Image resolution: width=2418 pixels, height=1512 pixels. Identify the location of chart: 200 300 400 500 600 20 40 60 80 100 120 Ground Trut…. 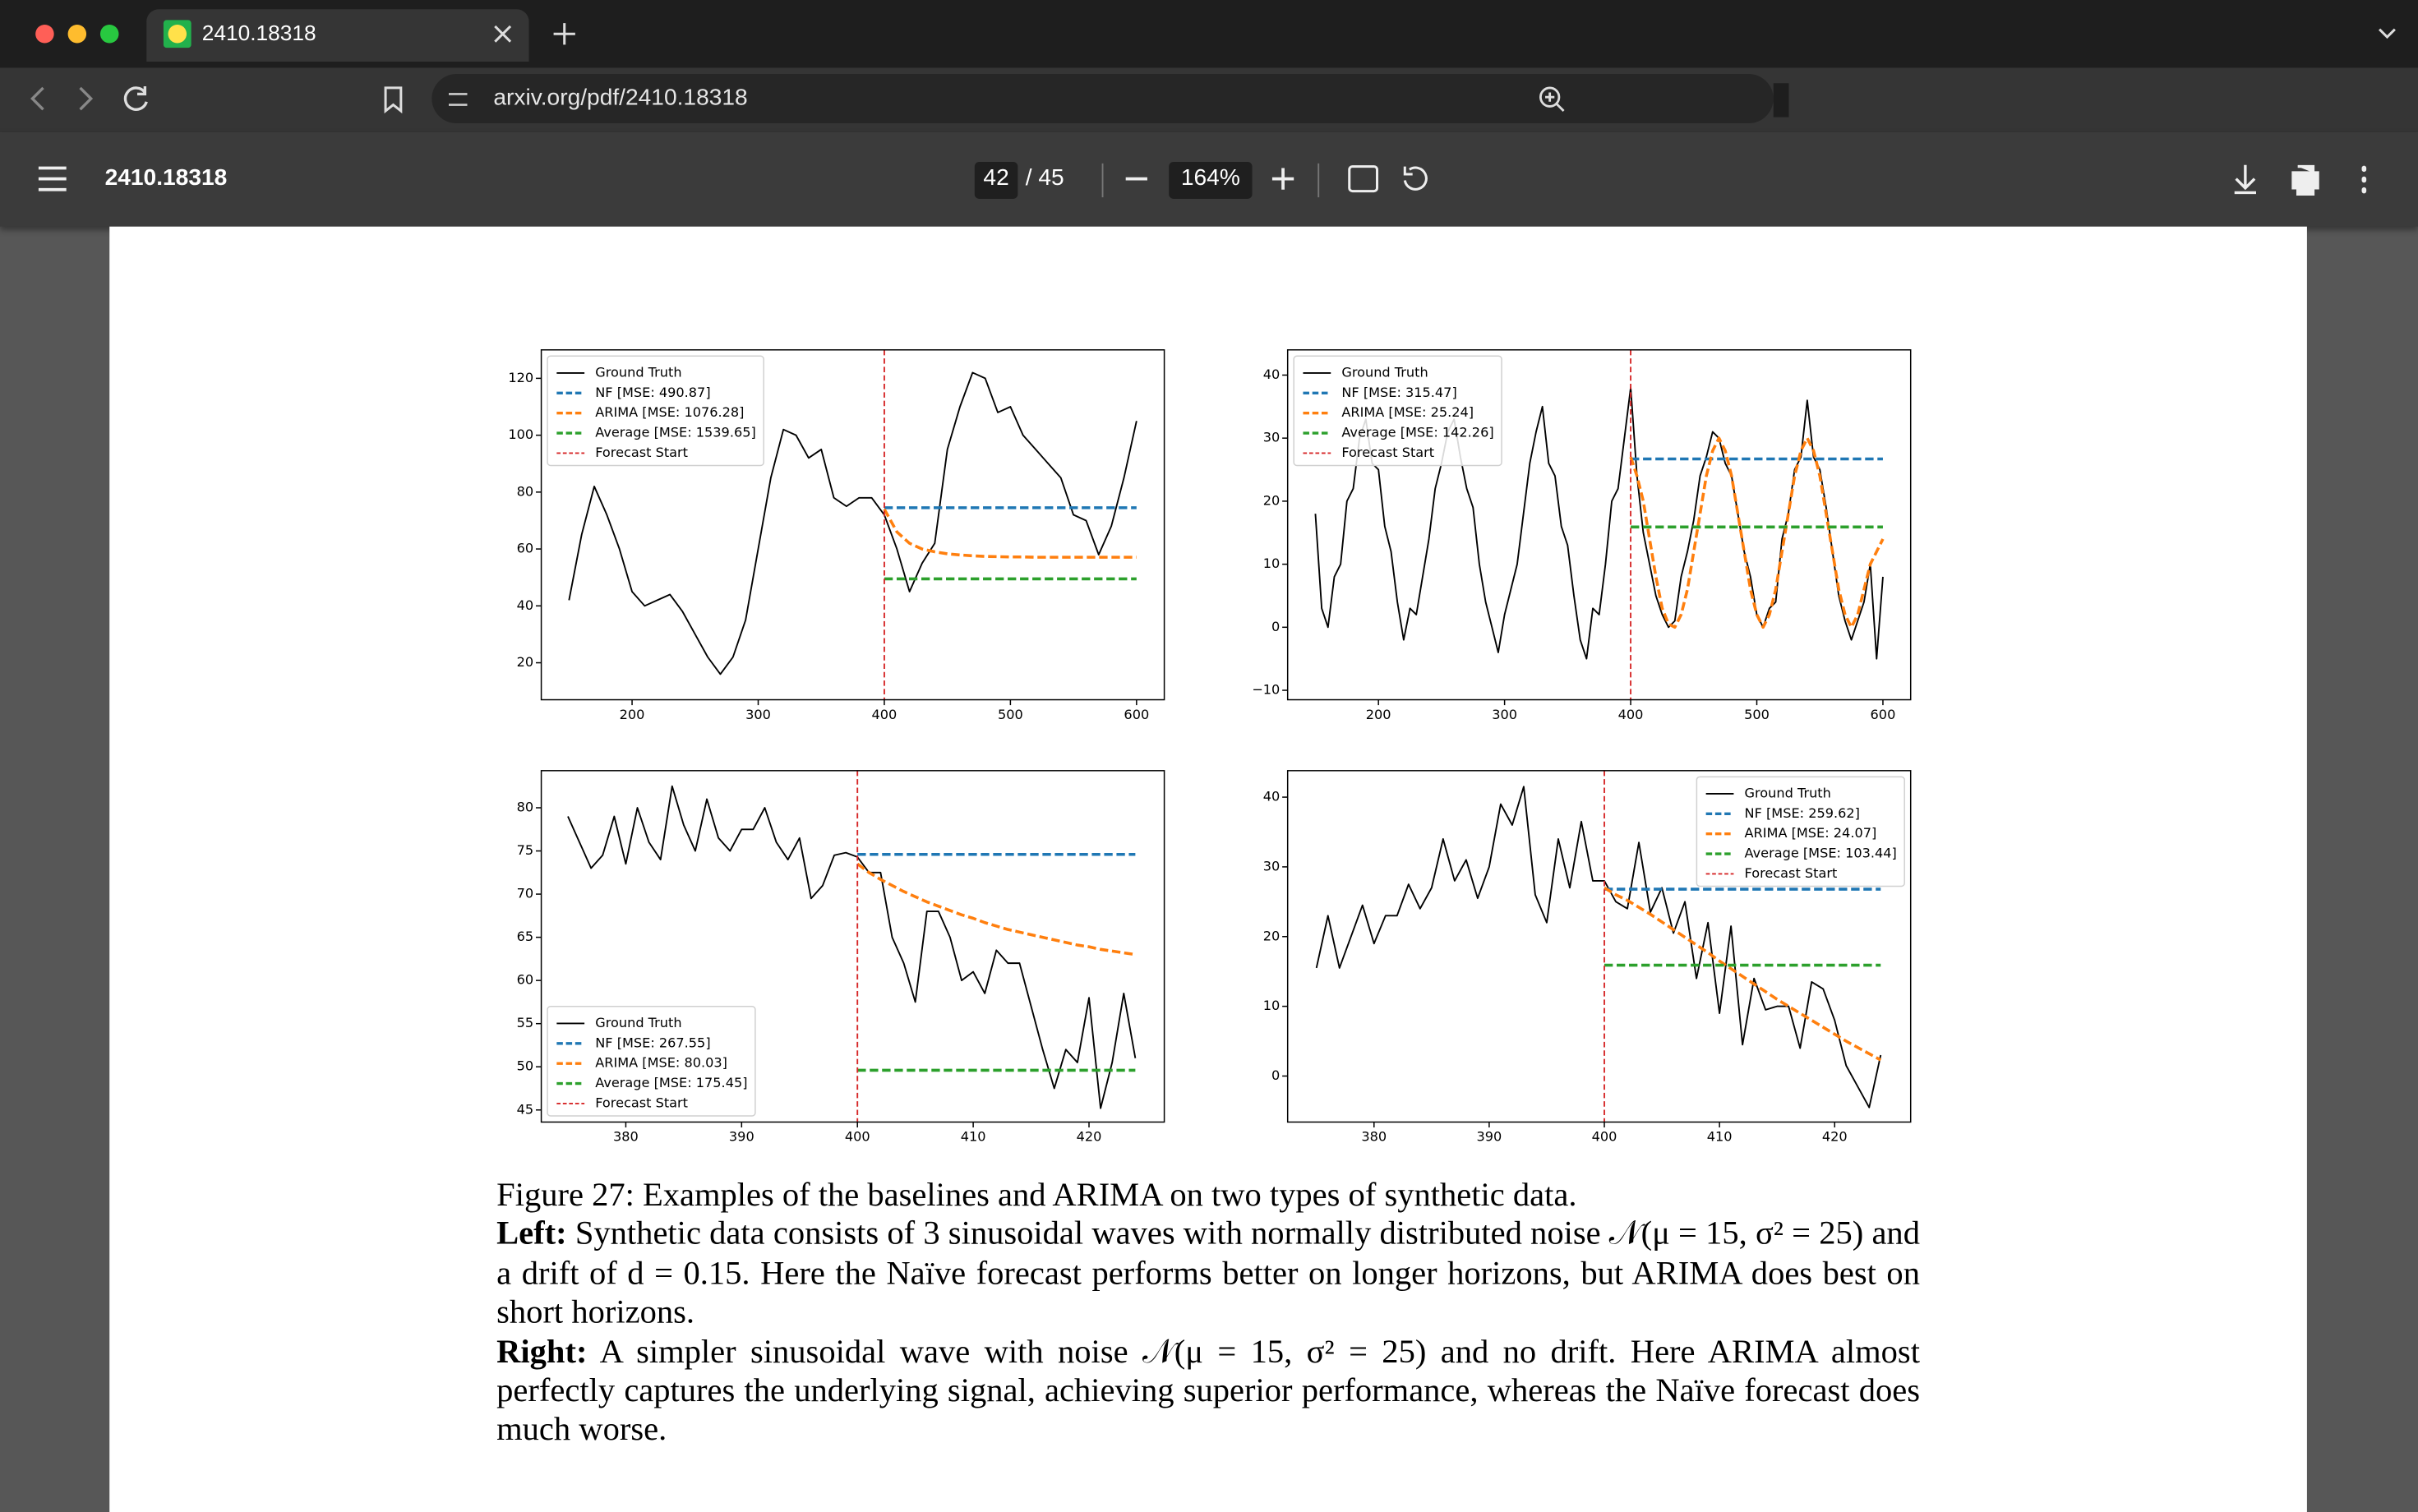
(836, 536).